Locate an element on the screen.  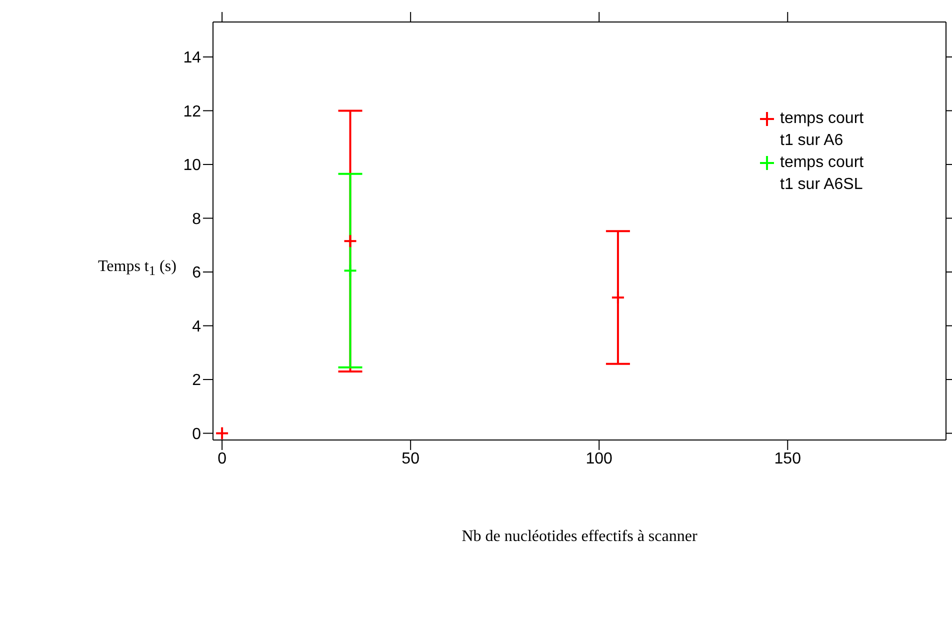
x-tick-label: 100 is located at coordinates (599, 459).